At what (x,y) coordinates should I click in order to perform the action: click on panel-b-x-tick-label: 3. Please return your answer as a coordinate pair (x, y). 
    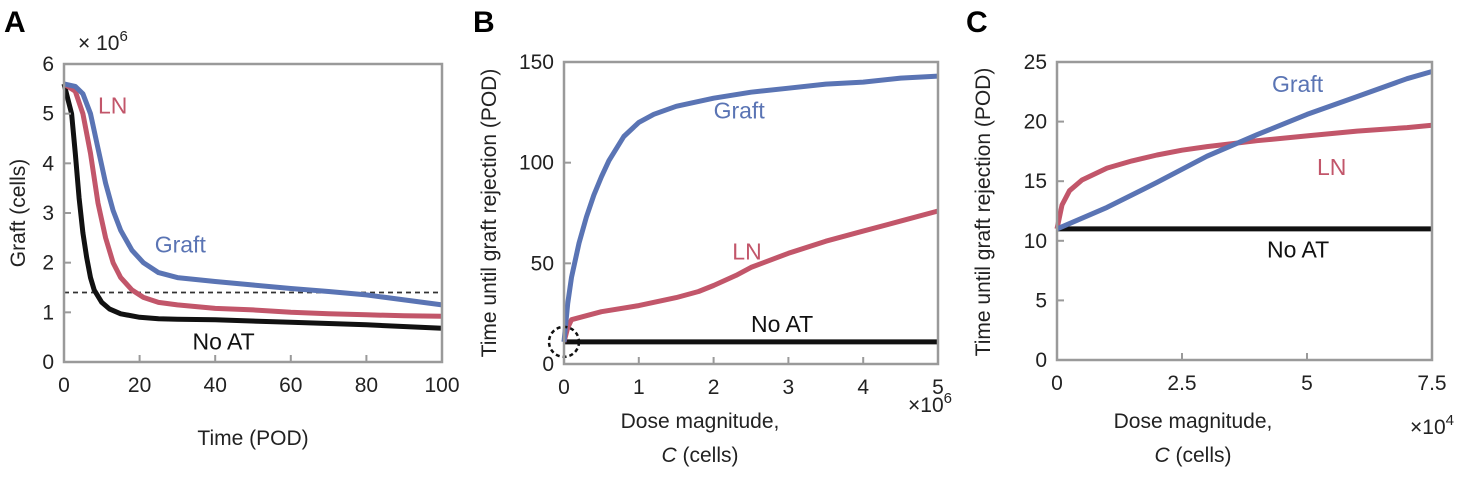
    Looking at the image, I should click on (789, 387).